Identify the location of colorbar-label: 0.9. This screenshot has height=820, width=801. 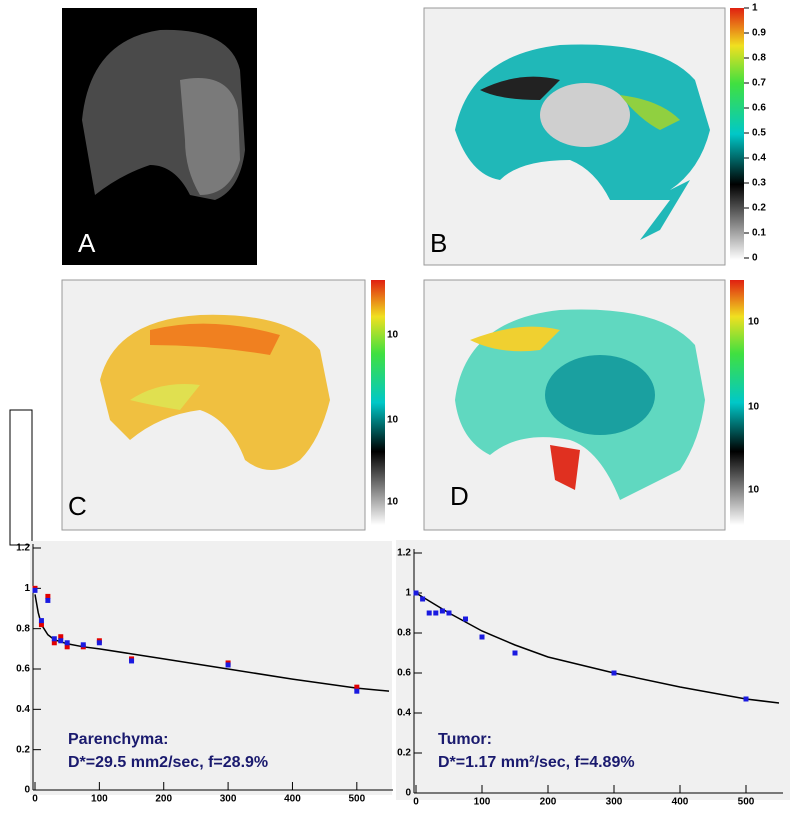
(759, 33).